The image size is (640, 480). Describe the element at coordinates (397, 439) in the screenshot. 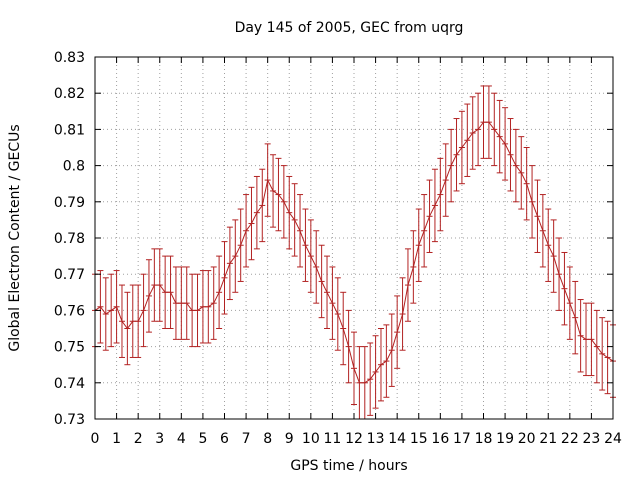

I see `x-tick-label: 14` at that location.